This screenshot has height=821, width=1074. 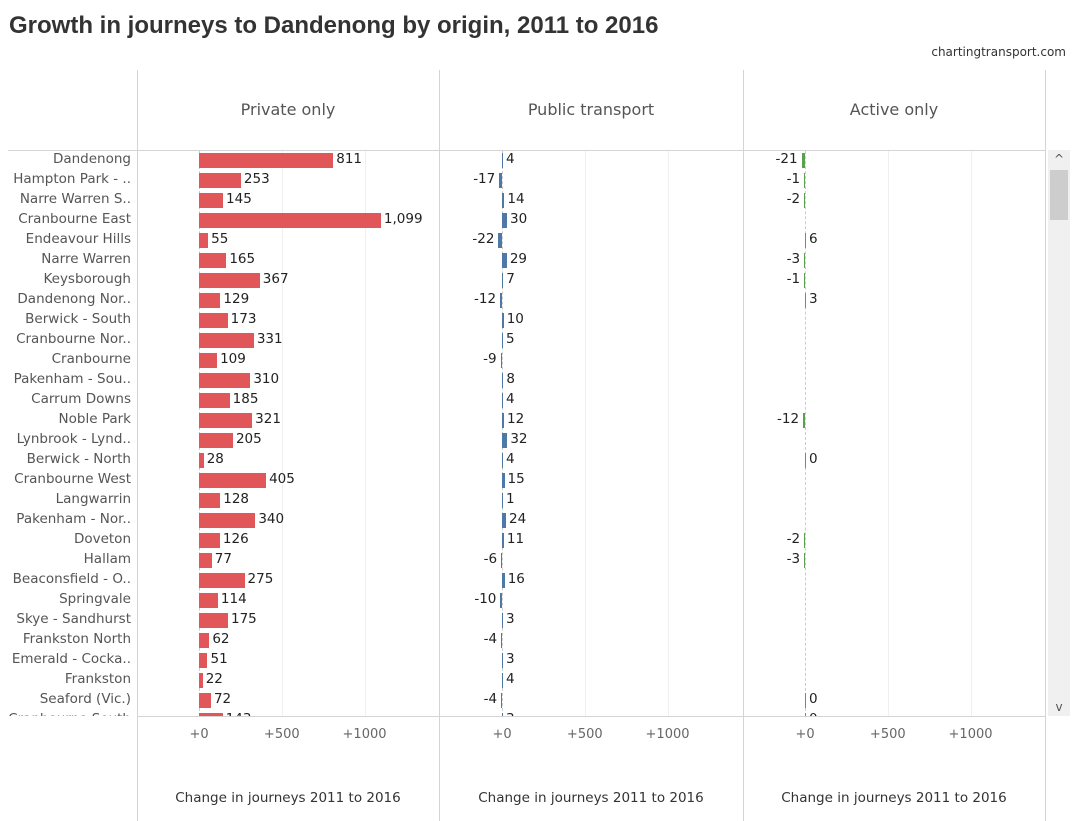 What do you see at coordinates (510, 379) in the screenshot?
I see `data-label: 8` at bounding box center [510, 379].